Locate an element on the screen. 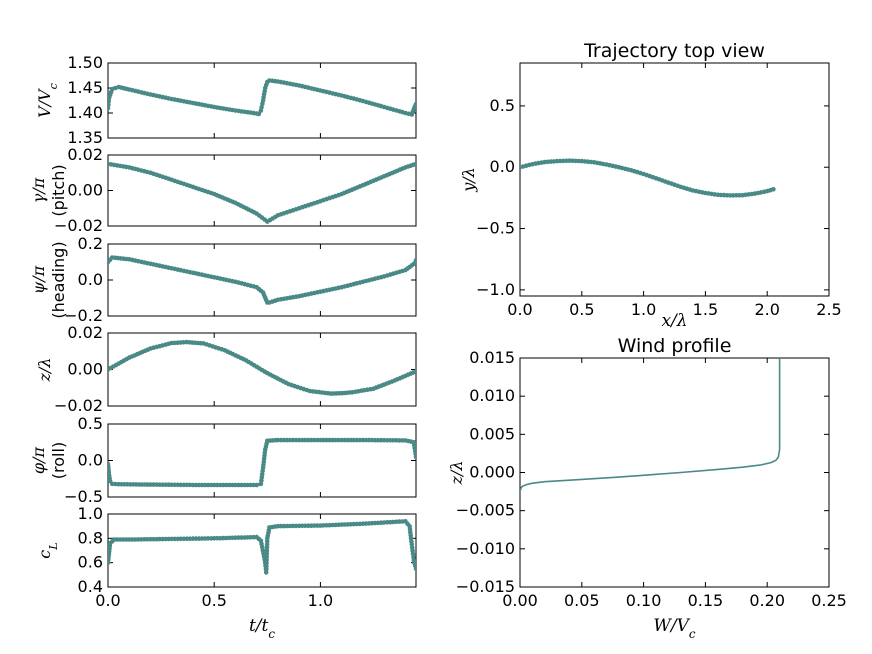 The height and width of the screenshot is (654, 872). roll-panel: −0.5 0.0 0.5 φ/π (roll) is located at coordinates (223, 460).